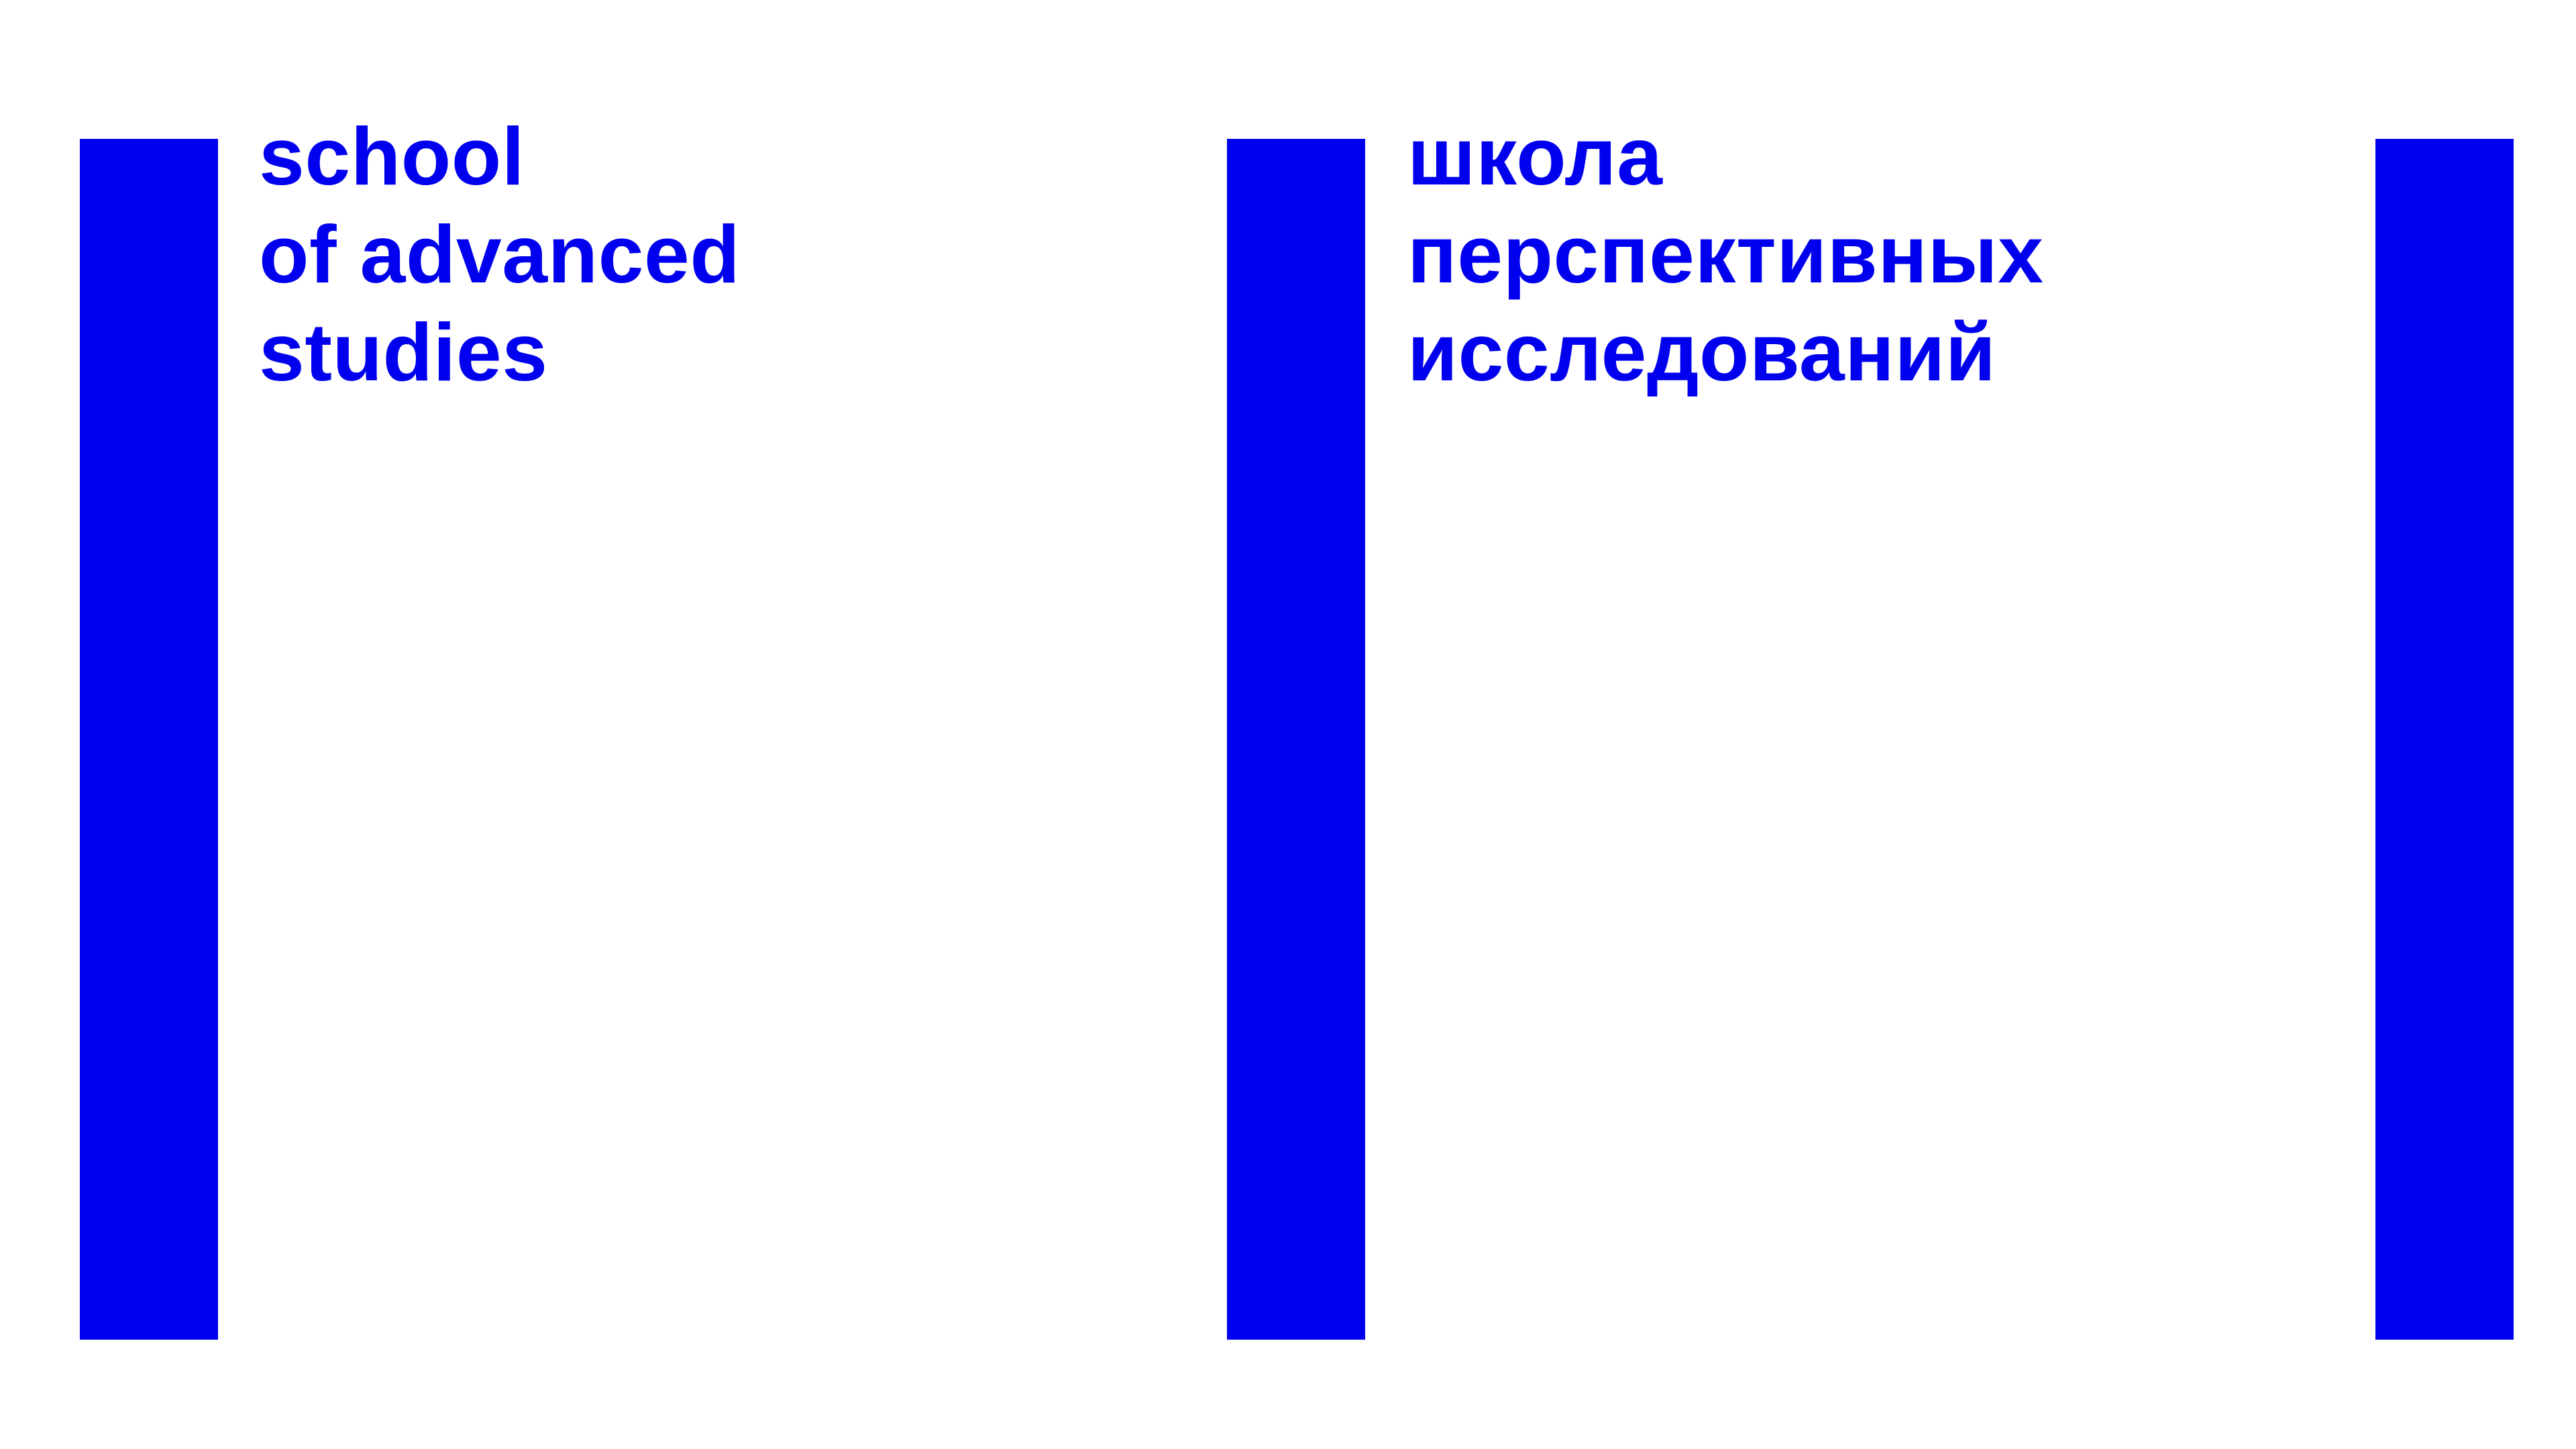 This screenshot has width=2576, height=1449. What do you see at coordinates (392, 156) in the screenshot?
I see `logo-text-line: school` at bounding box center [392, 156].